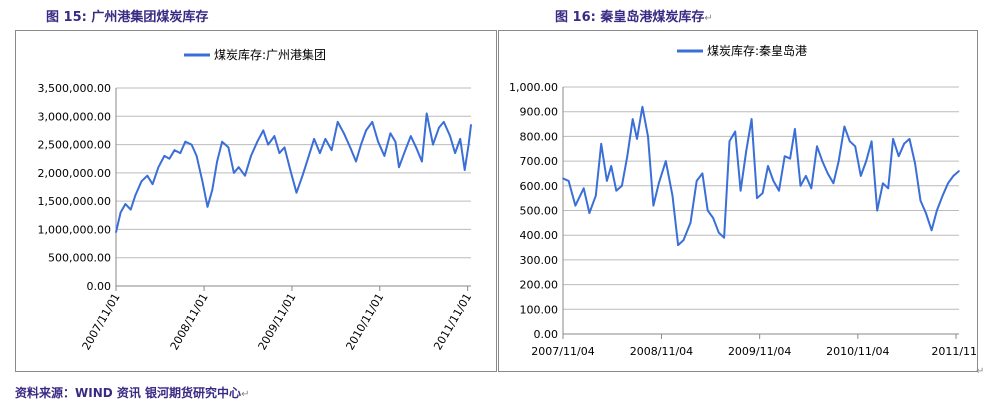  What do you see at coordinates (759, 351) in the screenshot?
I see `x-tick-label: 2009/11/04` at bounding box center [759, 351].